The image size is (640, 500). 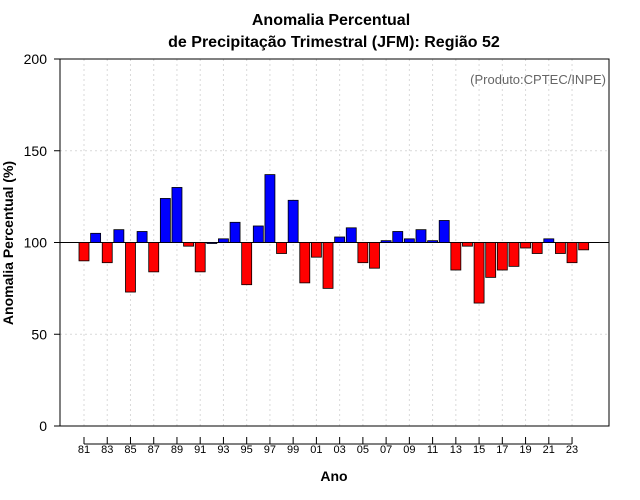 What do you see at coordinates (331, 20) in the screenshot?
I see `chart-title-line1: Anomalia Percentual` at bounding box center [331, 20].